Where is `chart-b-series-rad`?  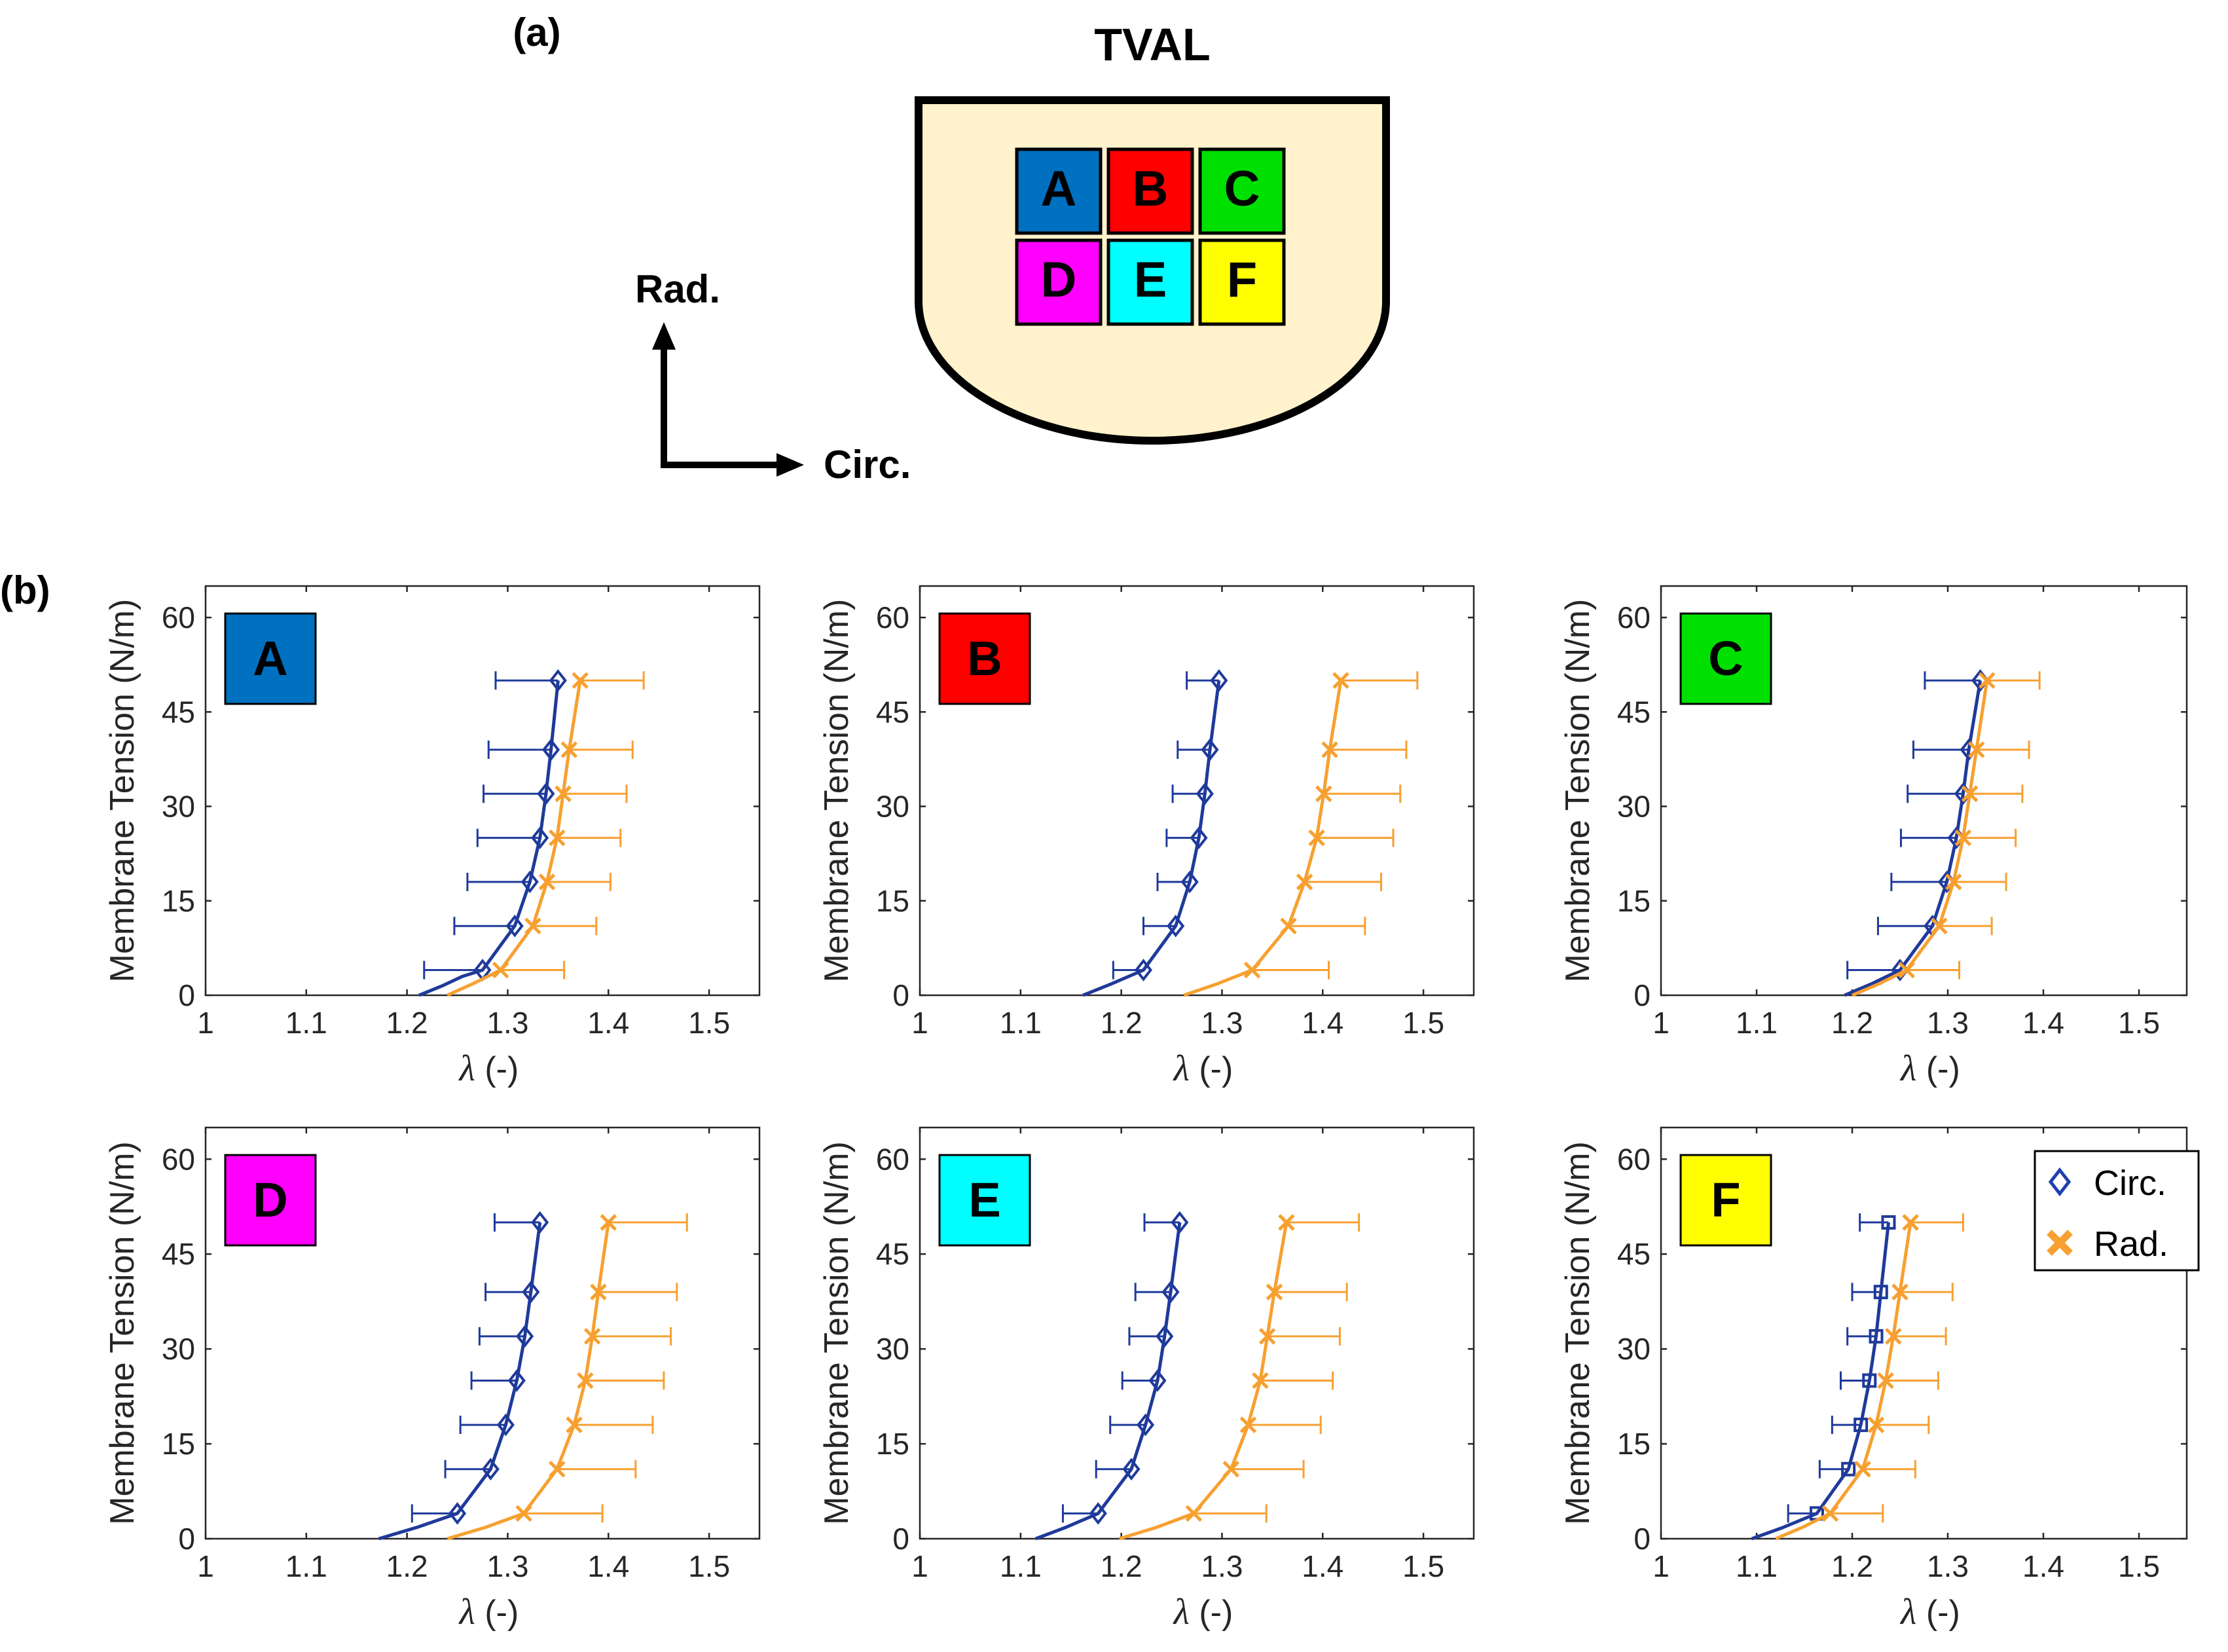 chart-b-series-rad is located at coordinates (1301, 834).